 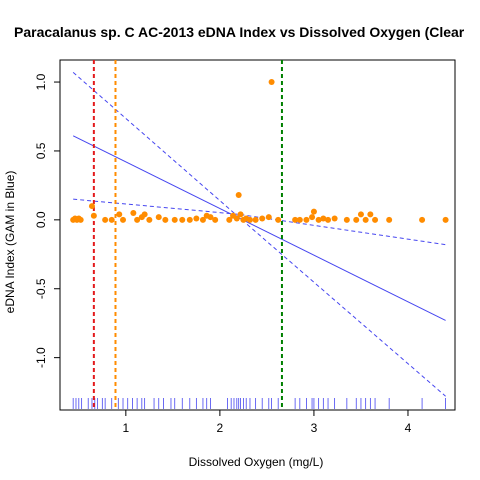 I want to click on y-tick-label: 1.0, so click(x=41, y=81).